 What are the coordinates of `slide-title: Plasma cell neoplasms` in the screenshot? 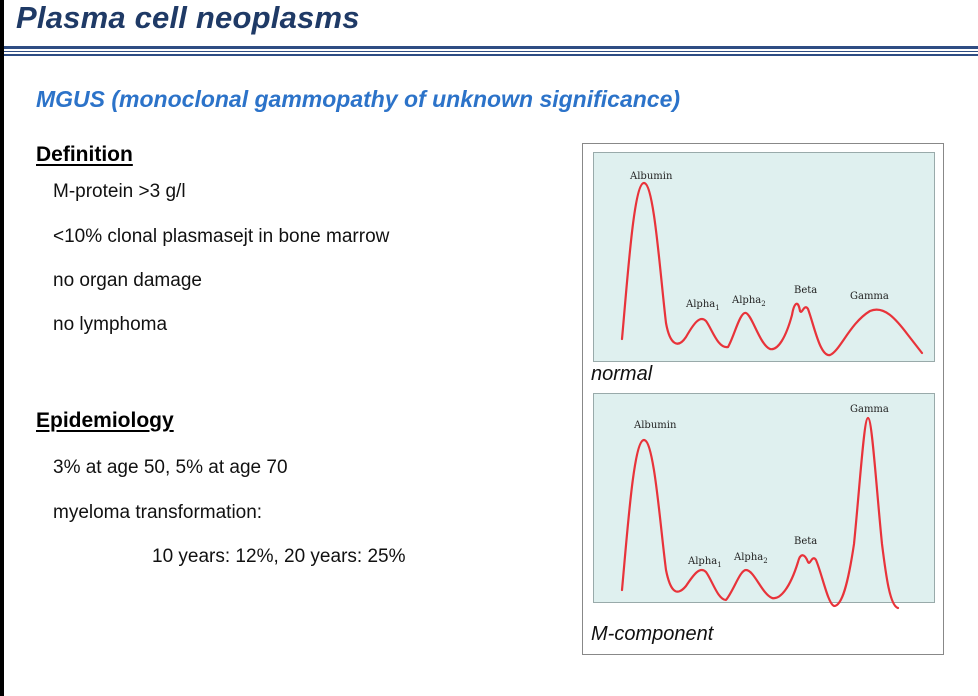 It's located at (188, 17).